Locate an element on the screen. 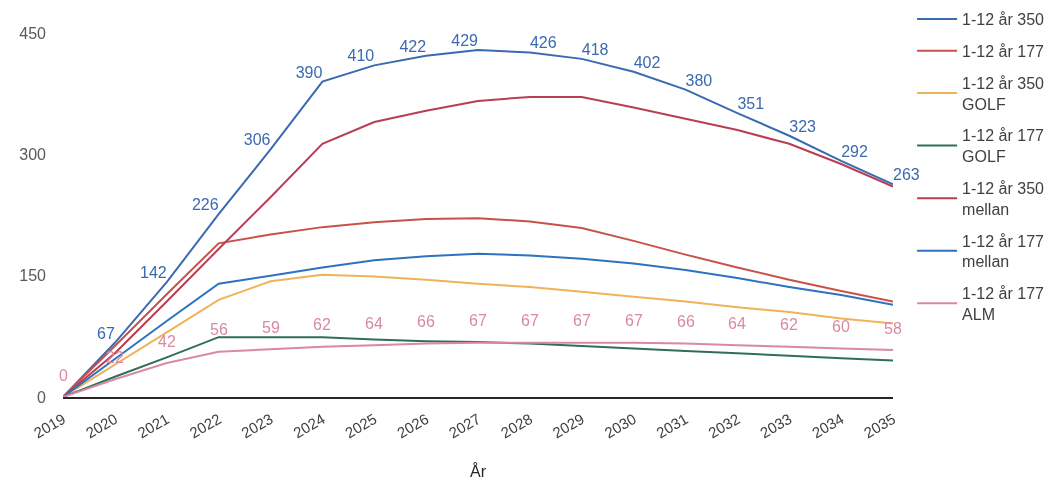 The width and height of the screenshot is (1058, 489). data-label: 306 is located at coordinates (257, 140).